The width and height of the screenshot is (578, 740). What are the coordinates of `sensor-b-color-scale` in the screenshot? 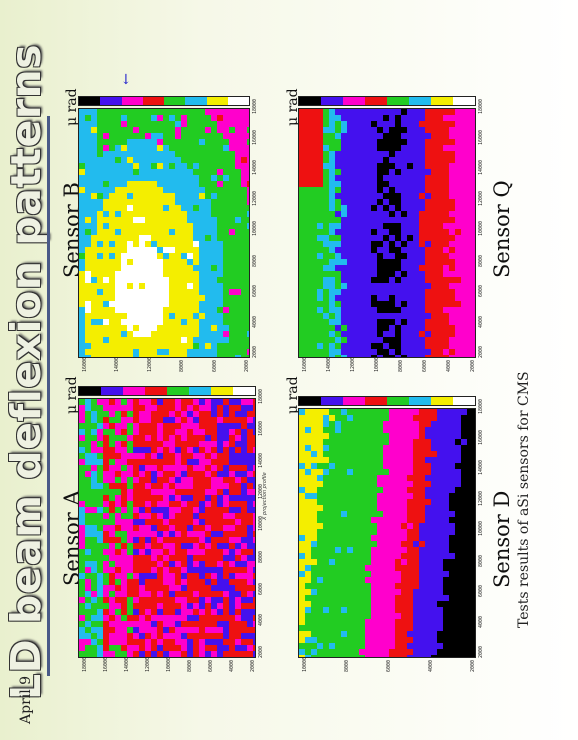 It's located at (164, 101).